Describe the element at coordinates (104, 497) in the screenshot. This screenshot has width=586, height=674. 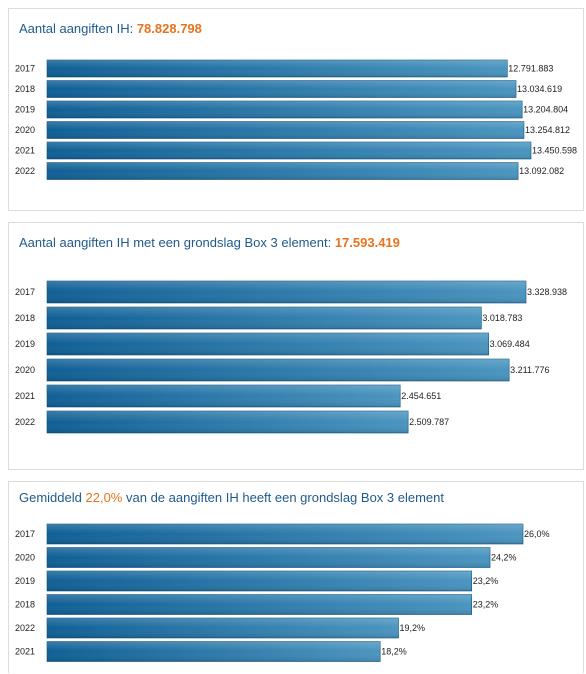
I see `chart-title-value: 22,0%` at that location.